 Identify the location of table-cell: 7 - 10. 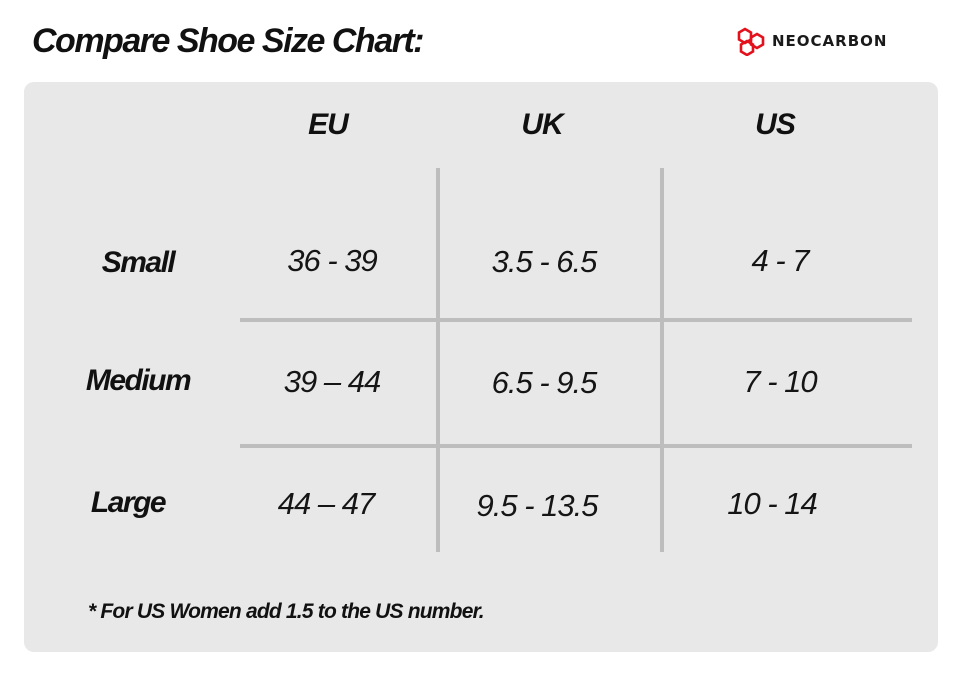
(780, 381).